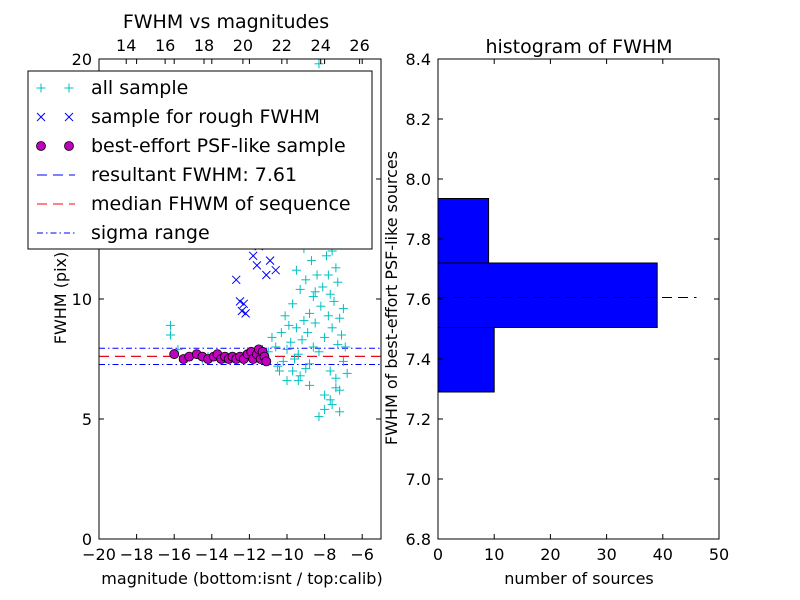 This screenshot has height=600, width=800. Describe the element at coordinates (82, 59) in the screenshot. I see `y-tick-label: 20` at that location.